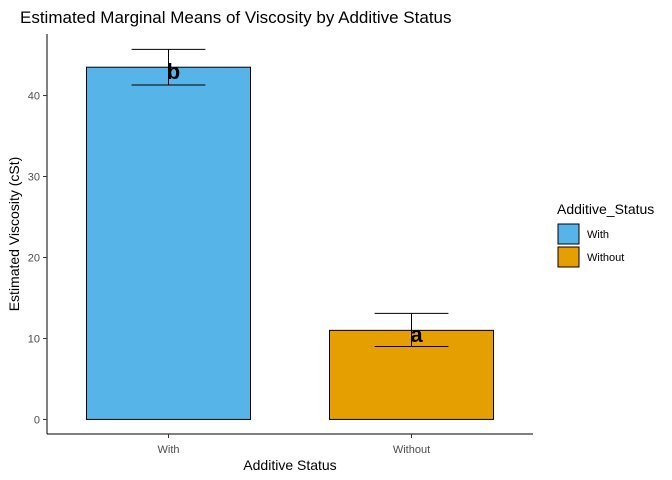 The height and width of the screenshot is (480, 672). What do you see at coordinates (173, 71) in the screenshot?
I see `significance-letter: b` at bounding box center [173, 71].